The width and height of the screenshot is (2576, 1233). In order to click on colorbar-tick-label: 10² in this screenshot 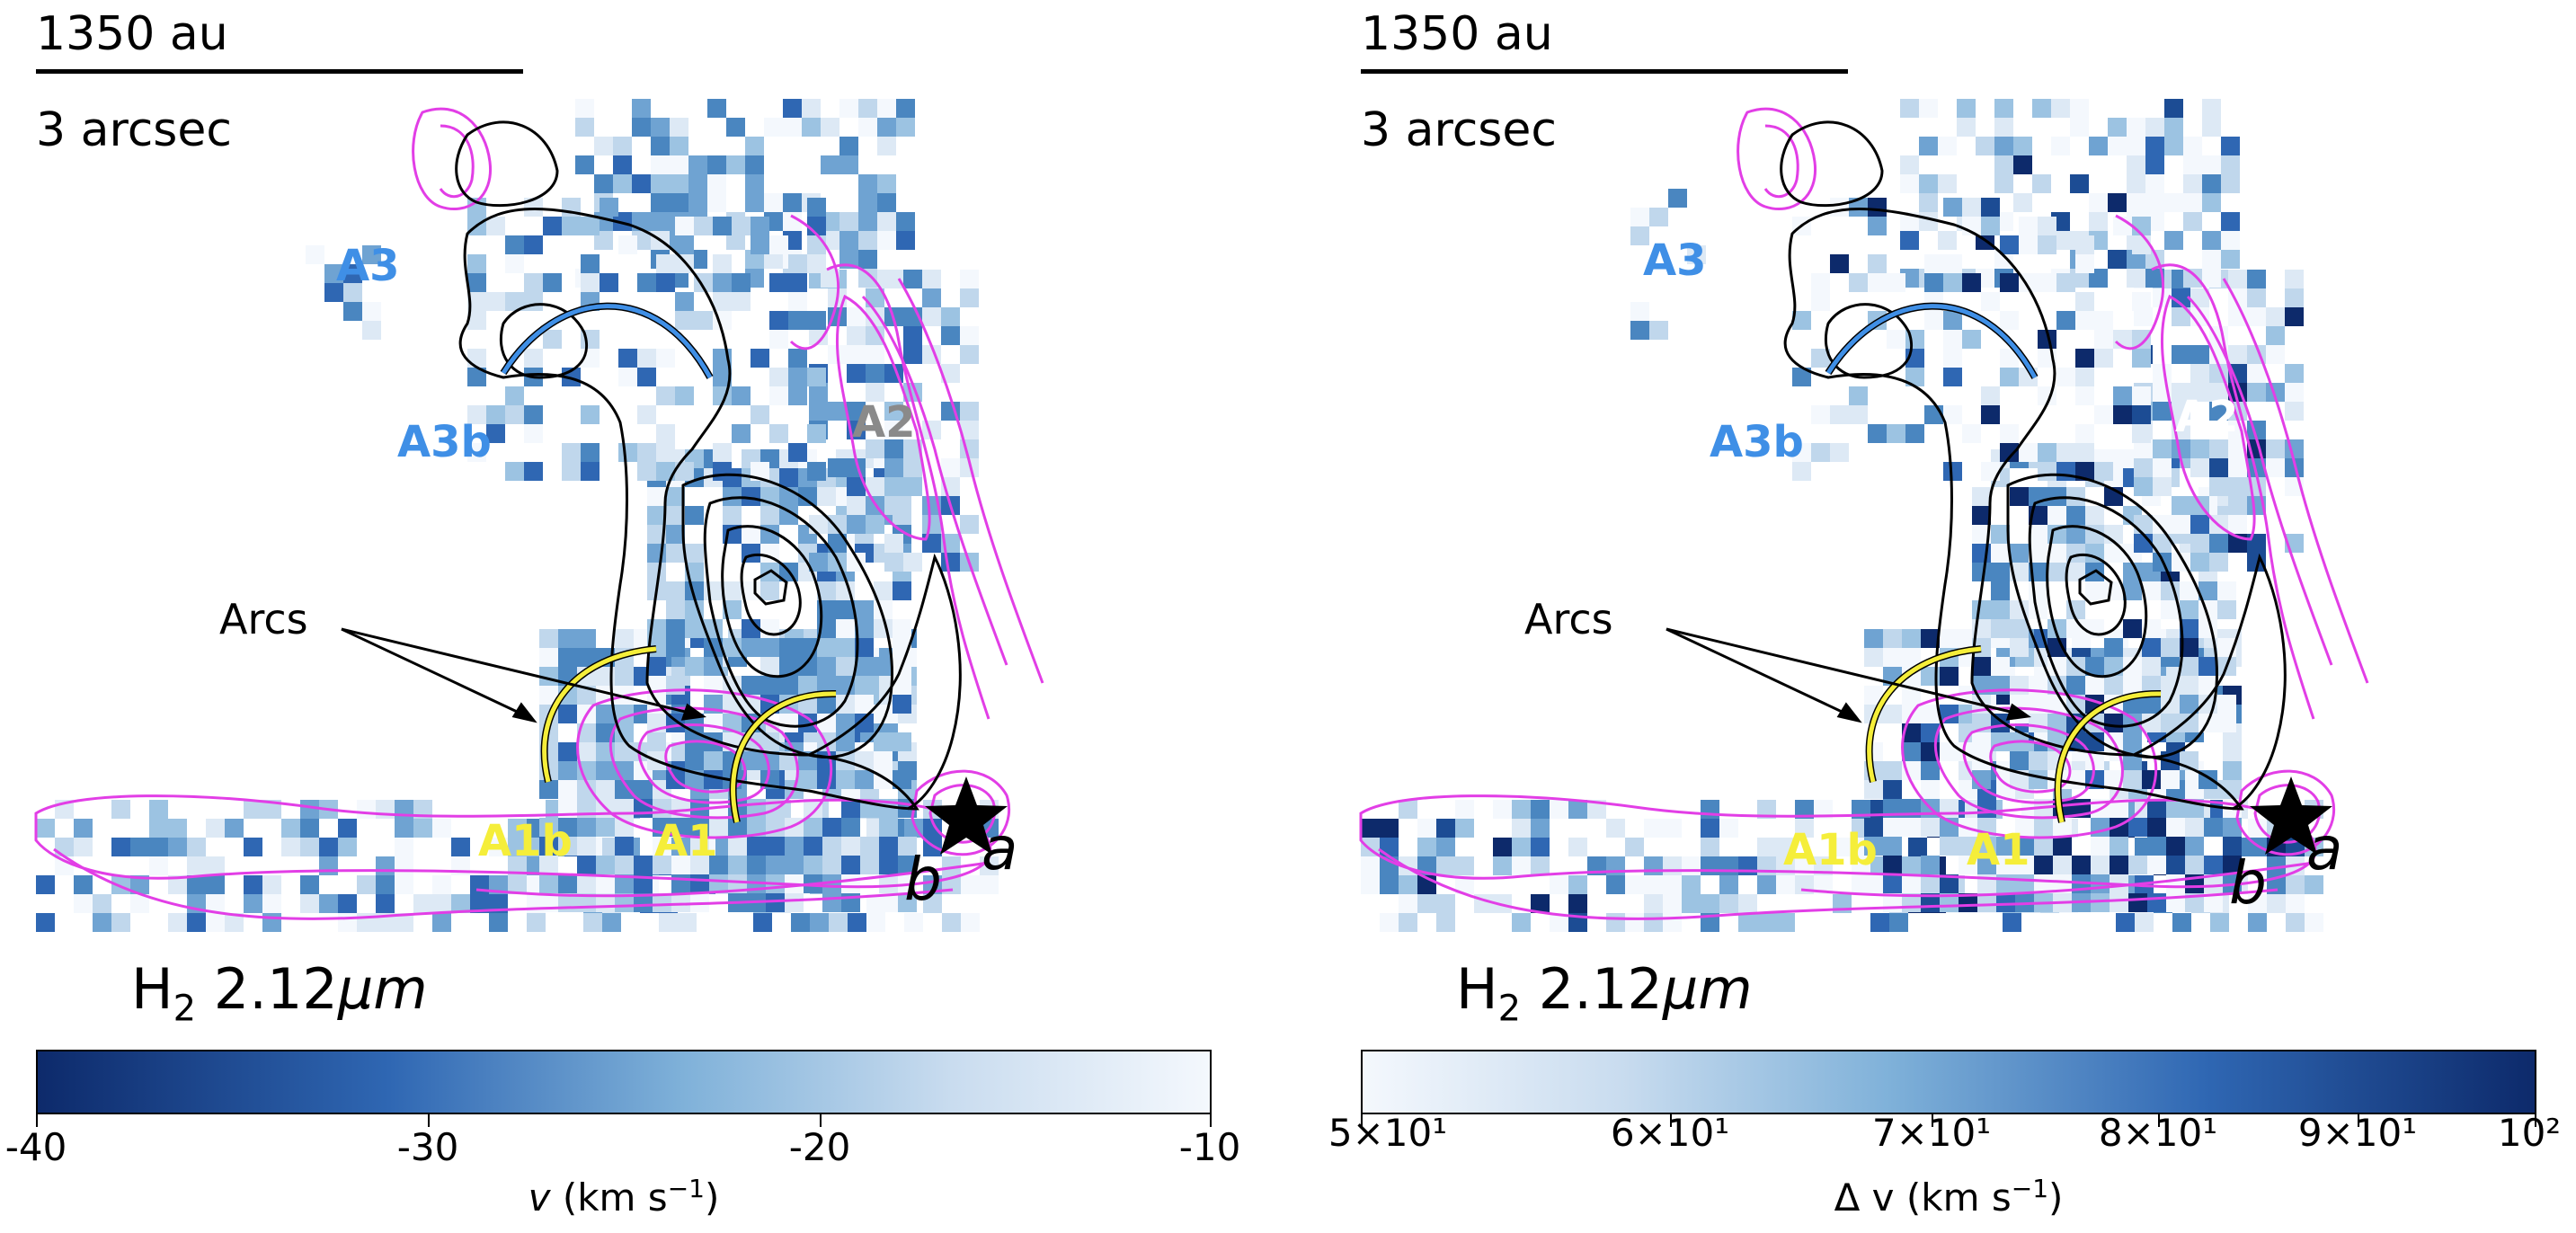, I will do `click(2529, 1133)`.